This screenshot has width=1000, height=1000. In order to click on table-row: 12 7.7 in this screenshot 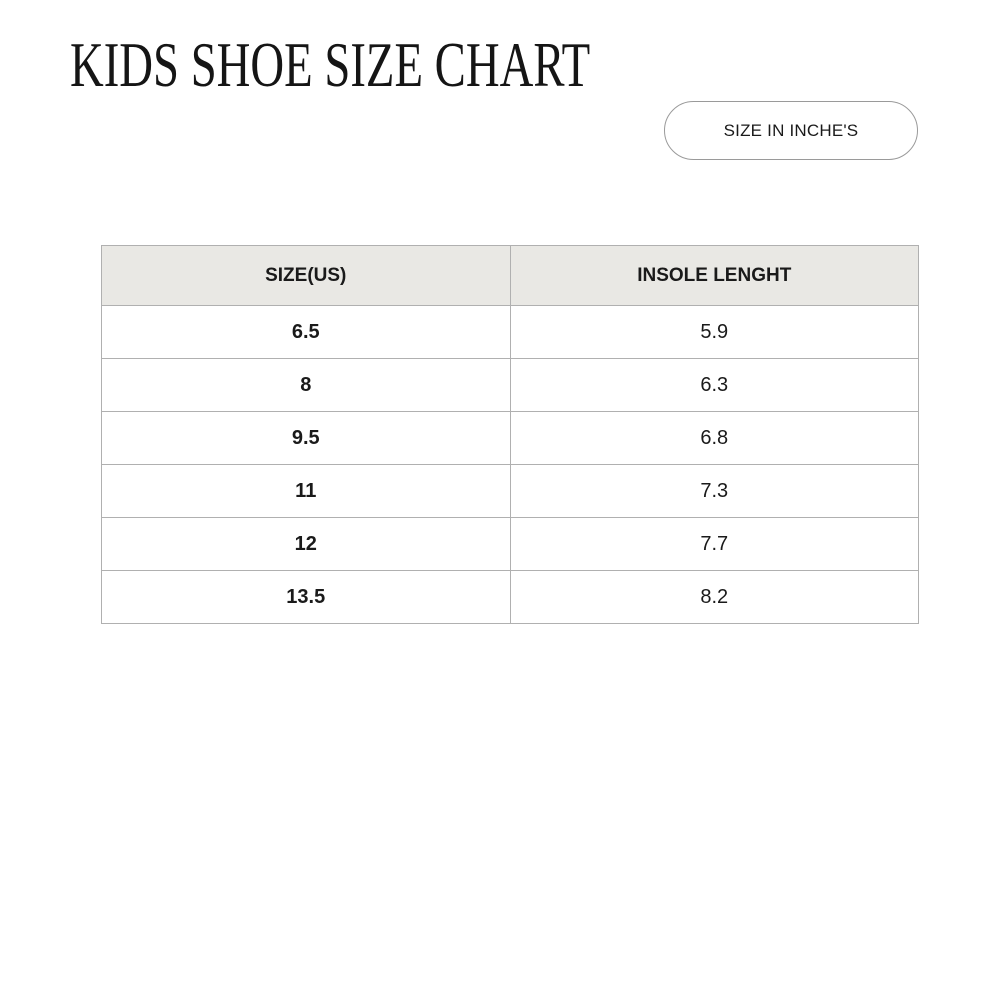, I will do `click(510, 544)`.